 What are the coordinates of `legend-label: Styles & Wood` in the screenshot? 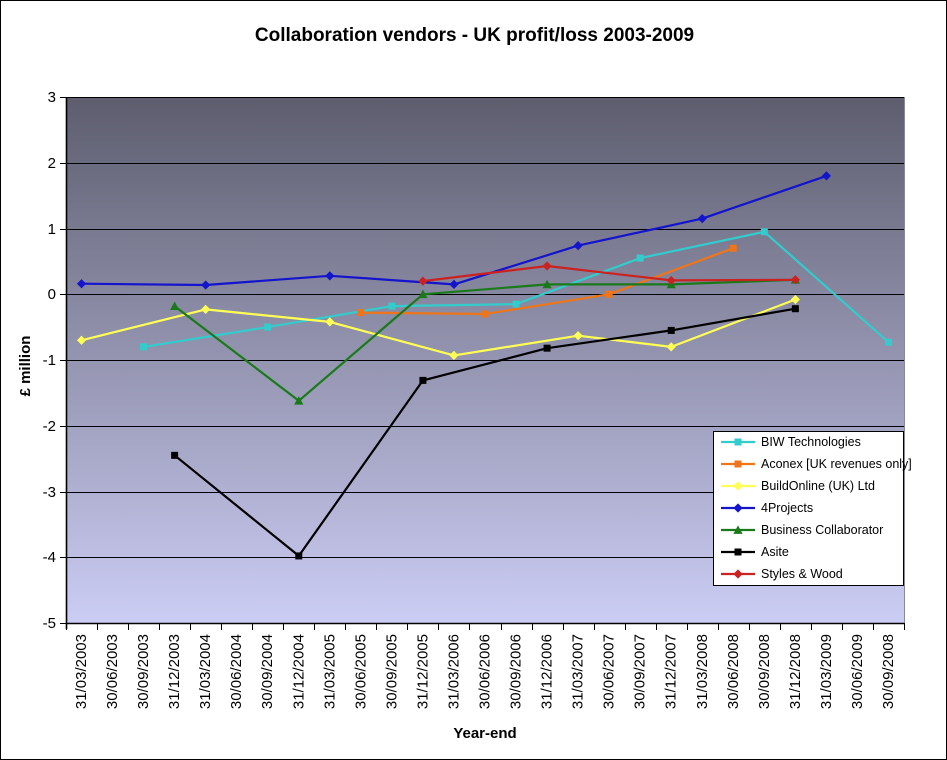 It's located at (802, 574).